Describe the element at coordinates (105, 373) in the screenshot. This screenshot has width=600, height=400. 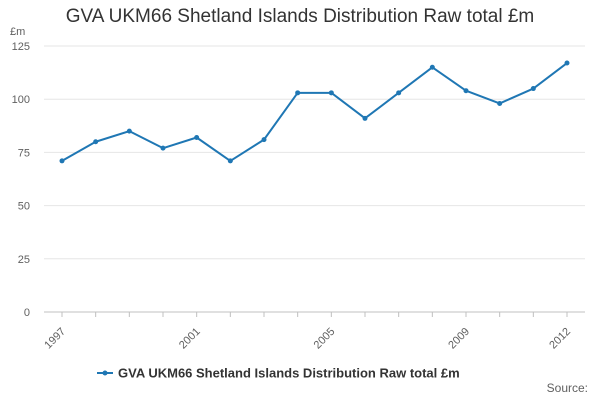
I see `legend-marker` at that location.